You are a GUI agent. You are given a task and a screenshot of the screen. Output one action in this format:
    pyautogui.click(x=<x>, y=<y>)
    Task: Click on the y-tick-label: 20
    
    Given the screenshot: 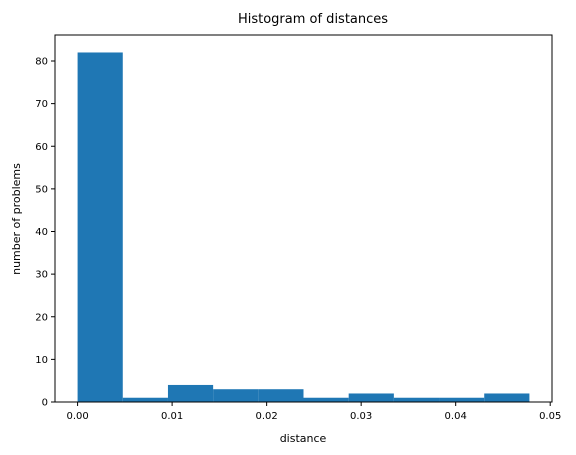 What is the action you would take?
    pyautogui.click(x=41, y=317)
    